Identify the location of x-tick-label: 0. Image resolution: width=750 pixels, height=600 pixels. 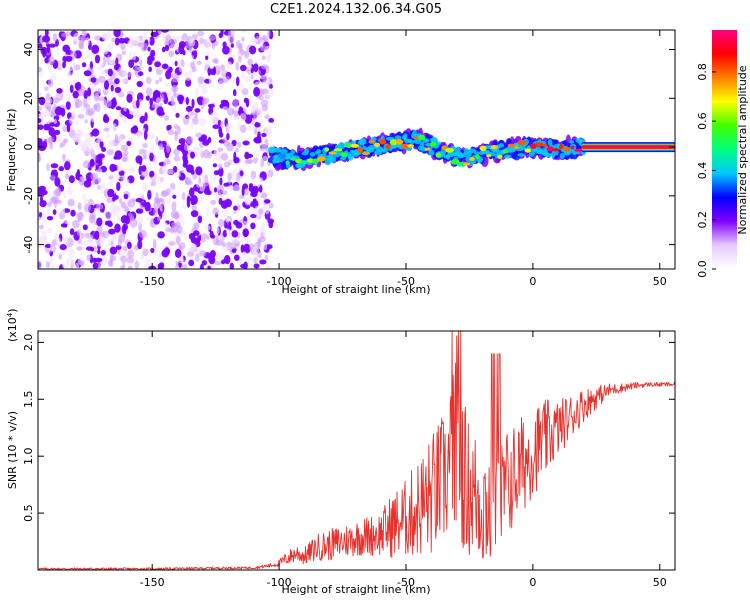
(532, 582).